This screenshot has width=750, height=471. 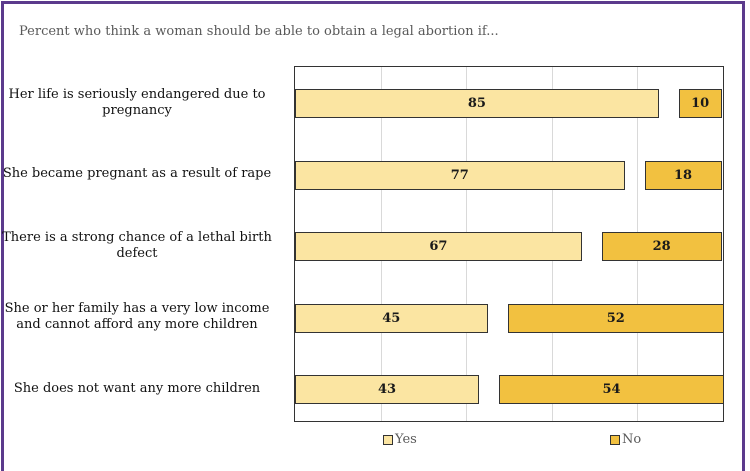 I want to click on bar-yes-3: 45, so click(x=391, y=318).